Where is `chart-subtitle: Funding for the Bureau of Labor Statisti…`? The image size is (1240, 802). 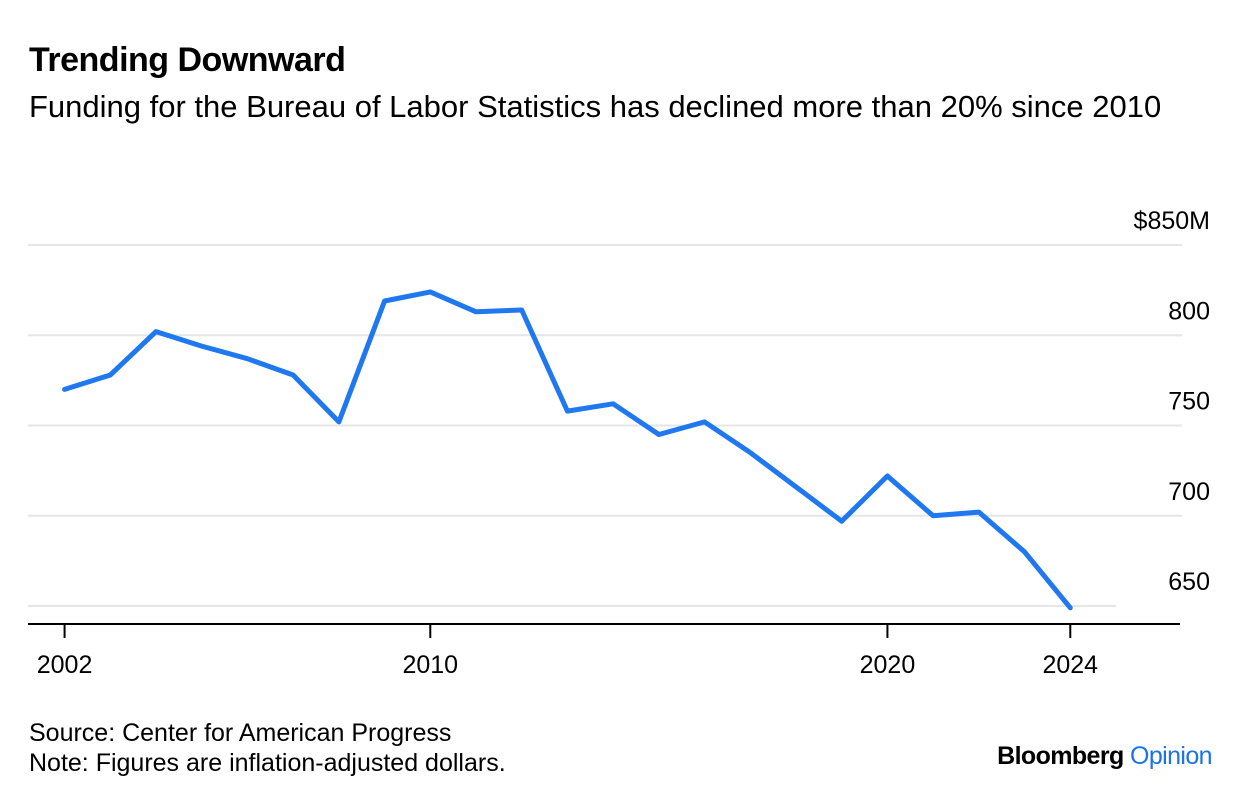
chart-subtitle: Funding for the Bureau of Labor Statisti… is located at coordinates (595, 106).